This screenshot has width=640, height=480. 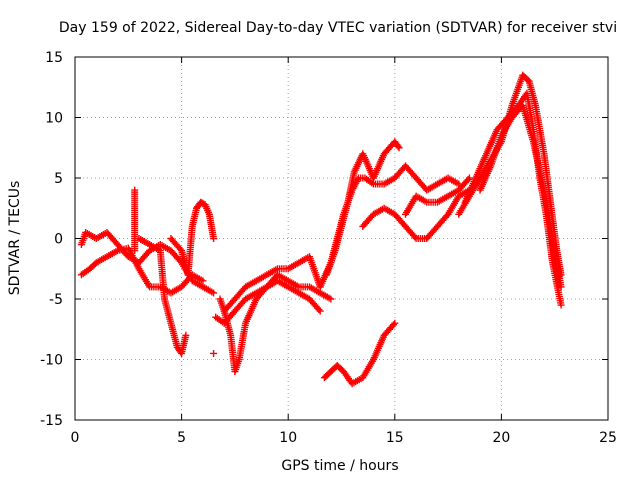 What do you see at coordinates (56, 300) in the screenshot?
I see `y-tick-label: -5` at bounding box center [56, 300].